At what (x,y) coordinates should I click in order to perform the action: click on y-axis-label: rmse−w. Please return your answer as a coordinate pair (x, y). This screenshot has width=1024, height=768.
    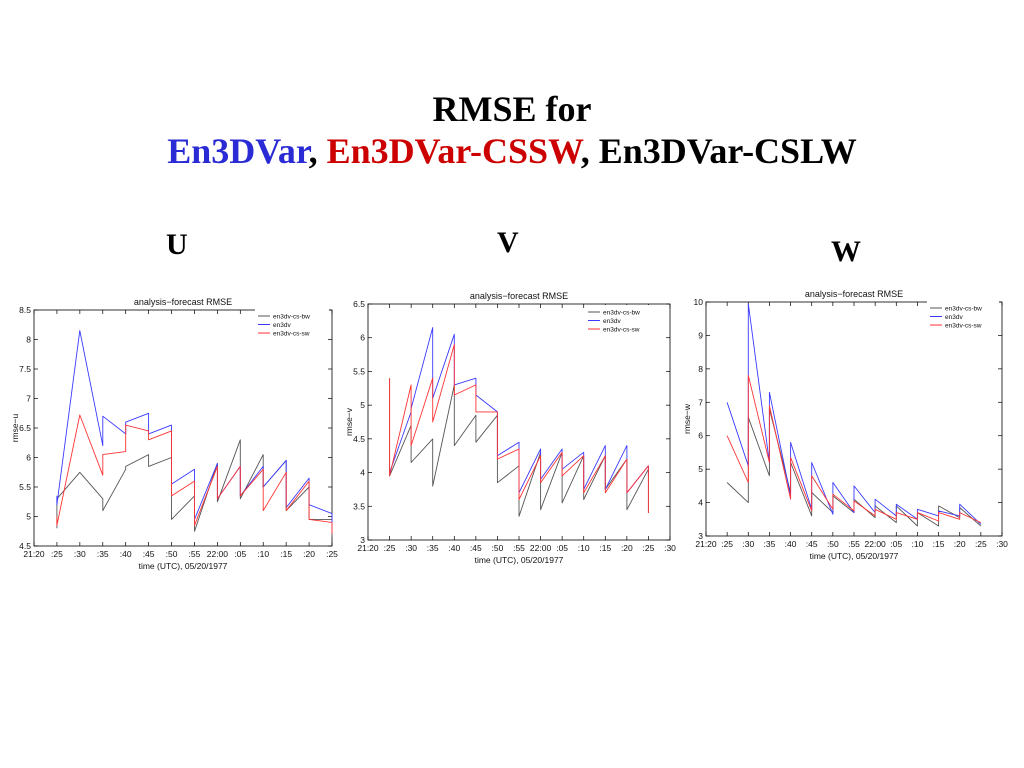
    Looking at the image, I should click on (687, 418).